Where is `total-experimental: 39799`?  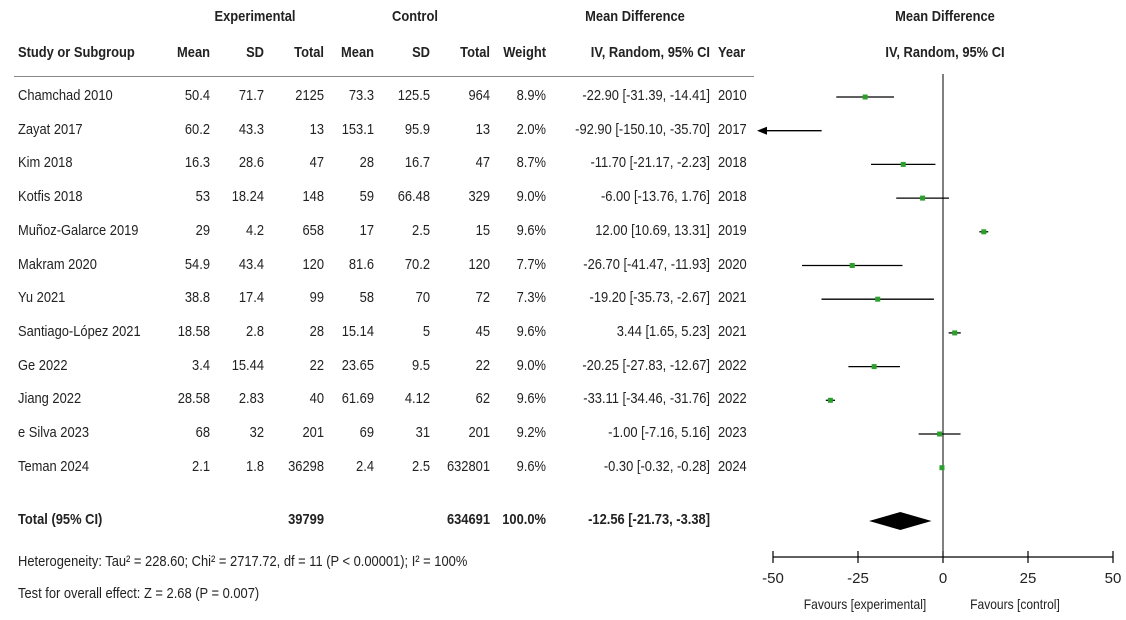
total-experimental: 39799 is located at coordinates (306, 519).